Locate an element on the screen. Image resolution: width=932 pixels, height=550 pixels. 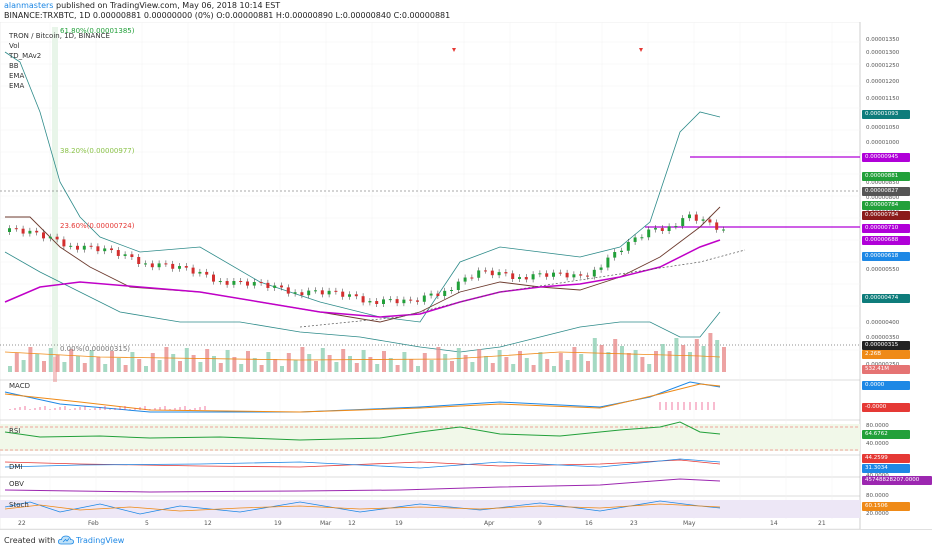
author-link: alanmasters is located at coordinates (29, 5).